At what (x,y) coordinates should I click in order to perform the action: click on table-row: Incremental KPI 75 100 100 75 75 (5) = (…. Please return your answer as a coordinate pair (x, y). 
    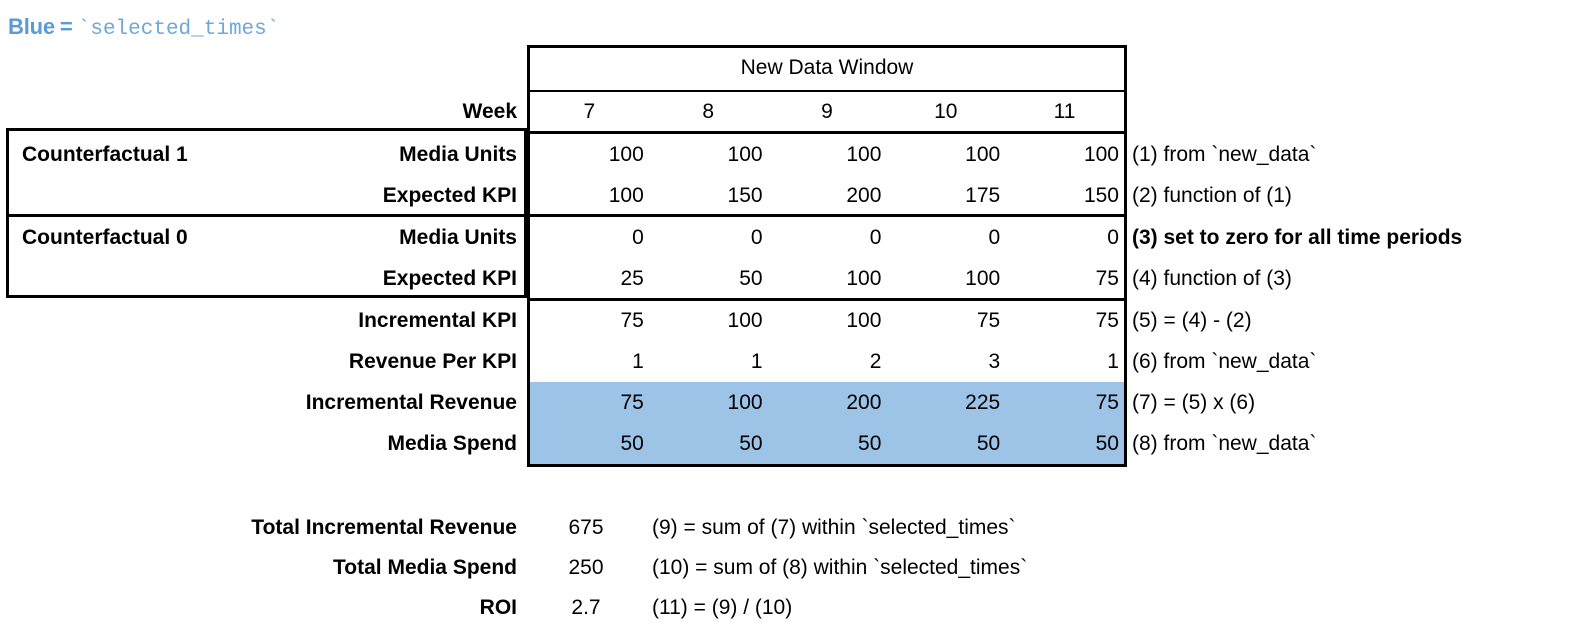
    Looking at the image, I should click on (794, 320).